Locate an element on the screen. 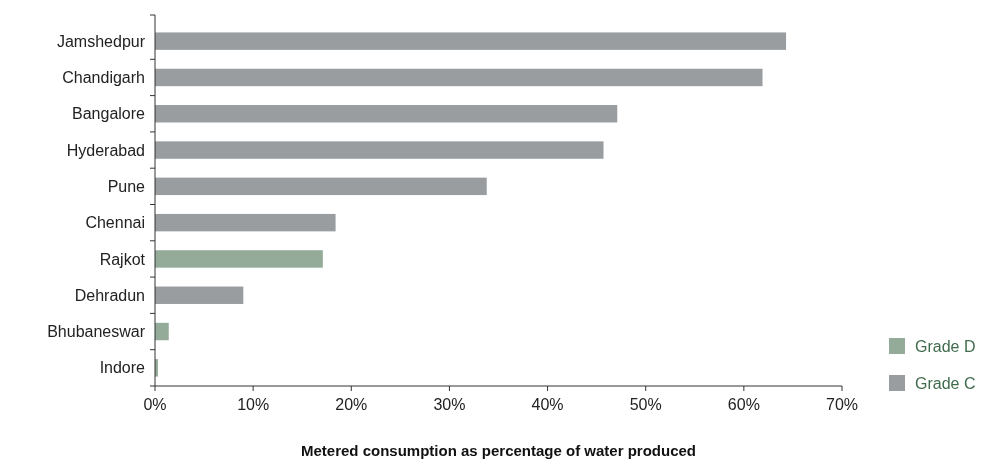 The image size is (1007, 466). y-tick-label: Hyderabad is located at coordinates (105, 150).